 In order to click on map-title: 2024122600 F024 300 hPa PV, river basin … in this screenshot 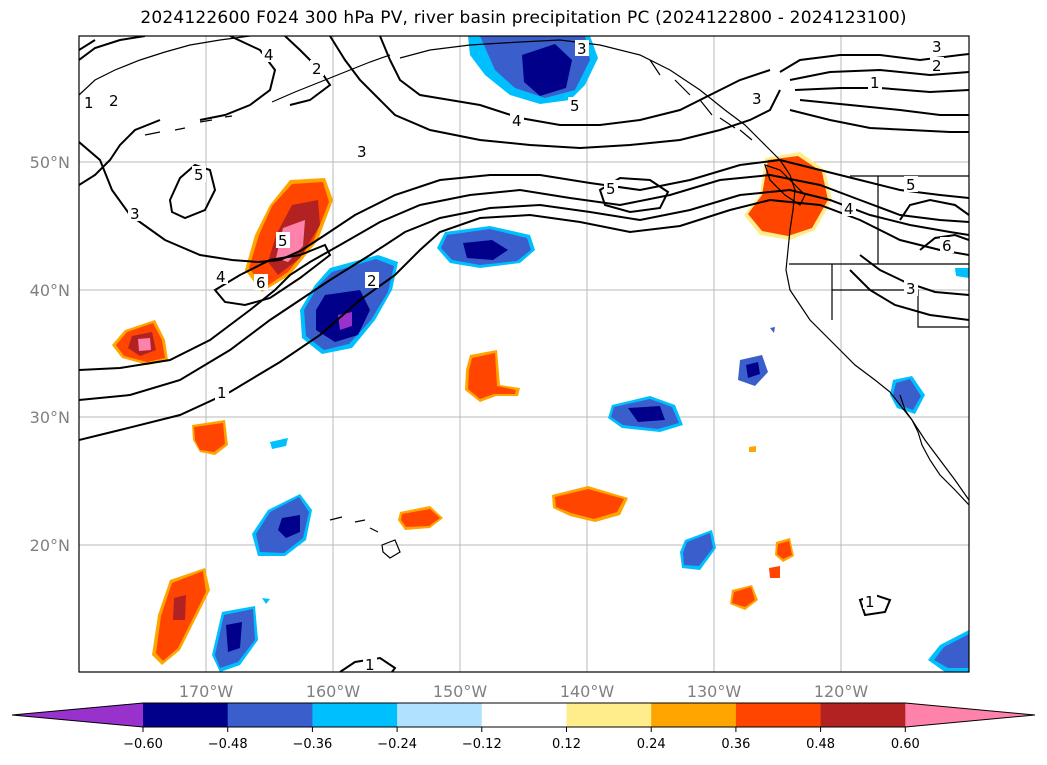, I will do `click(523, 18)`.